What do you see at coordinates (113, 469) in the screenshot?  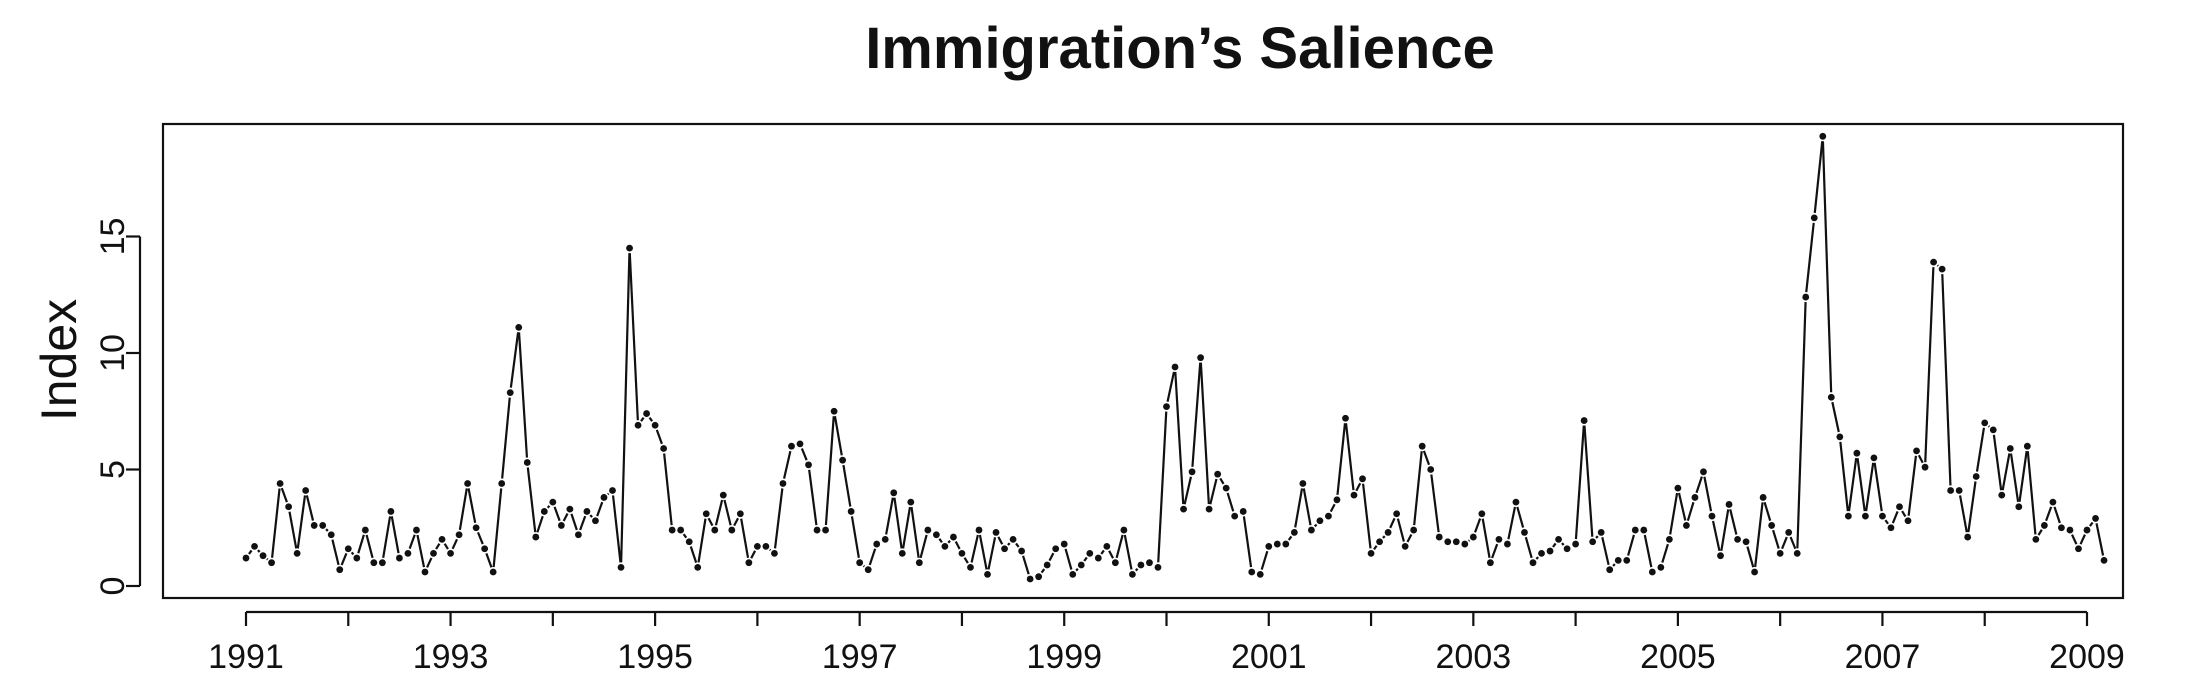 I see `y-tick-label: 5` at bounding box center [113, 469].